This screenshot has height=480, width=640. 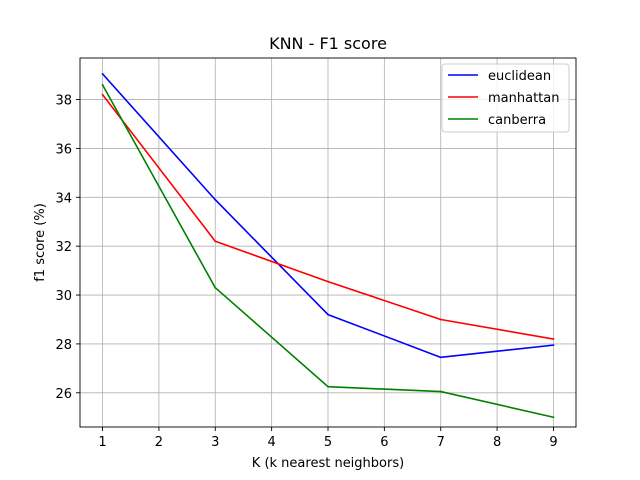 I want to click on x-axis-label: K (k nearest neighbors), so click(x=328, y=463).